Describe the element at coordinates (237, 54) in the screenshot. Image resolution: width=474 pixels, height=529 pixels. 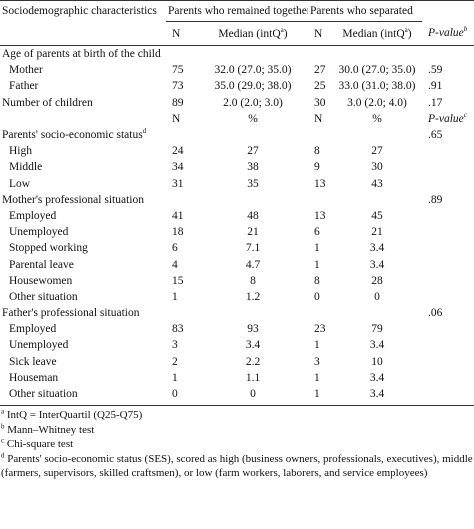
I see `group-row: Age of parents at birth of the child` at that location.